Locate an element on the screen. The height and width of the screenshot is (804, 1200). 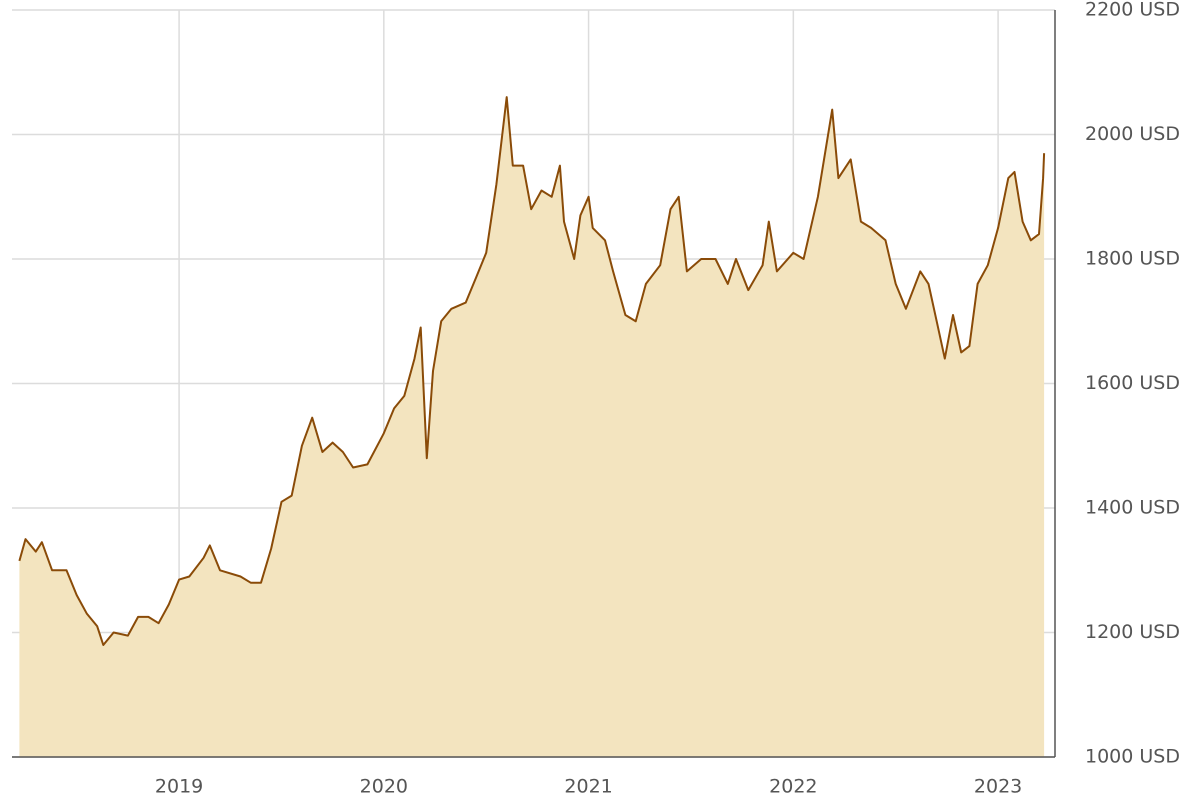
y-tick-label: 2200 USD is located at coordinates (1132, 10).